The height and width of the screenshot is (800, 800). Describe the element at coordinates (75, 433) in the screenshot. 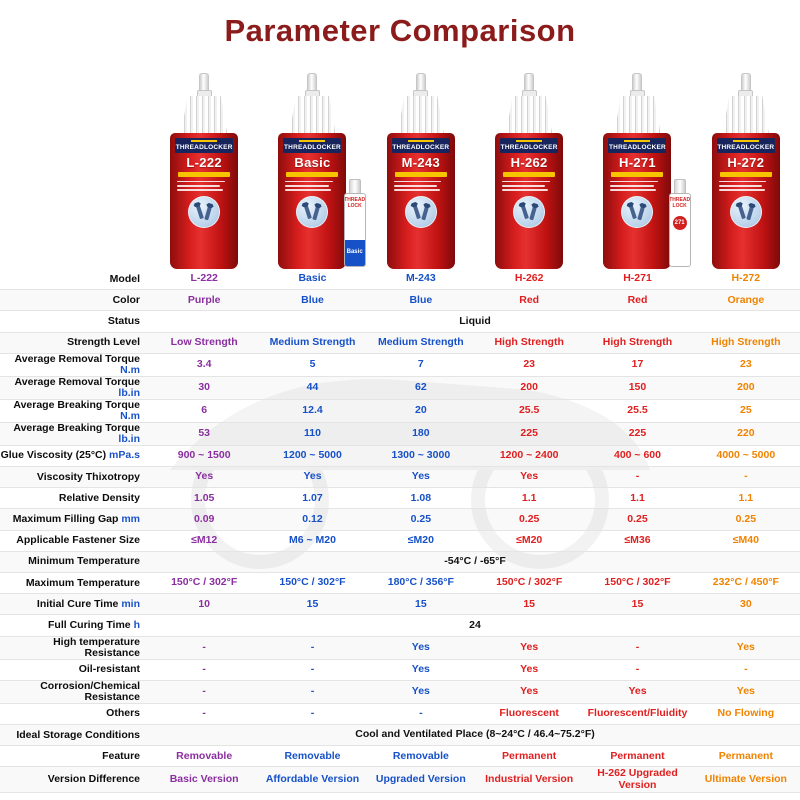

I see `row-label: Average Breaking Torque lb.in` at that location.